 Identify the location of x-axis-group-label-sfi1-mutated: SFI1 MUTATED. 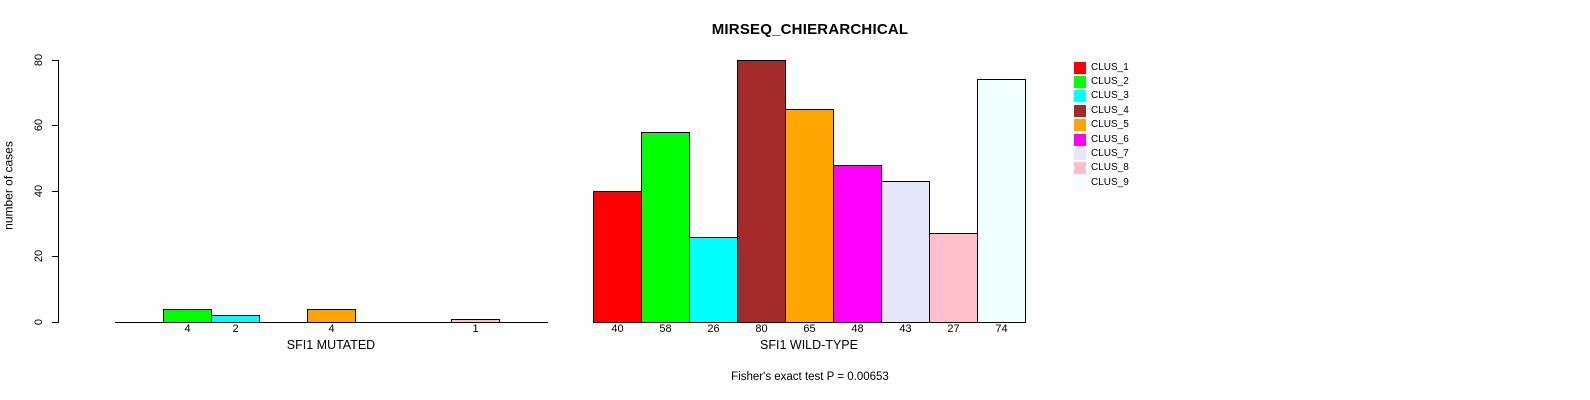
(331, 345).